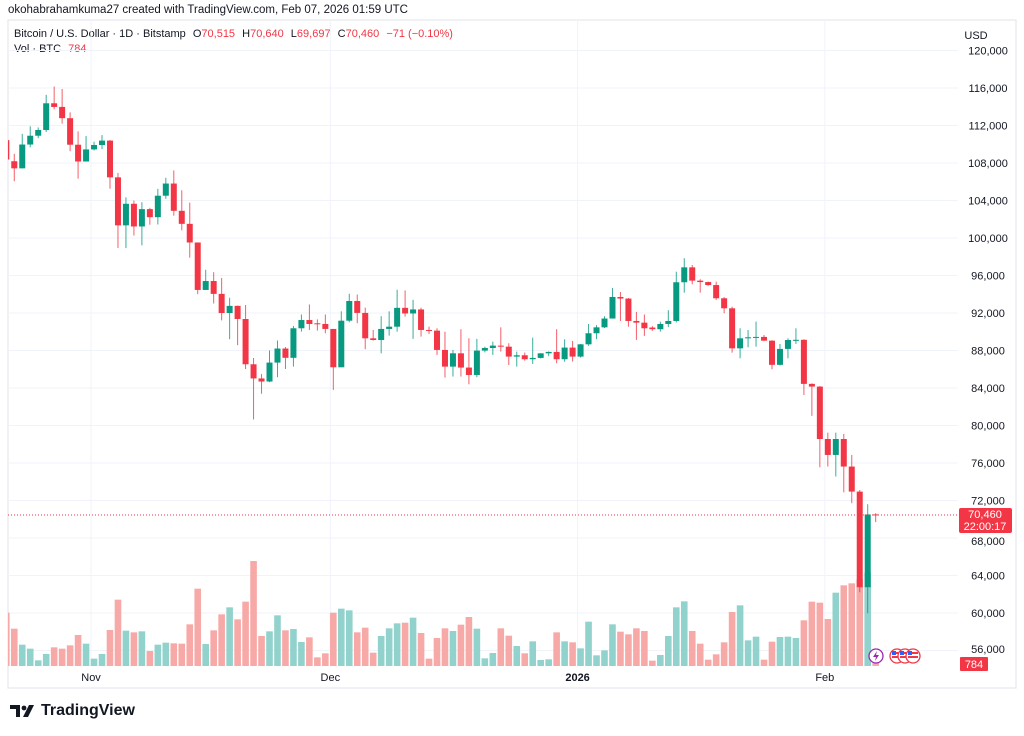 The height and width of the screenshot is (736, 1024). I want to click on us-flag-event-icon, so click(913, 656).